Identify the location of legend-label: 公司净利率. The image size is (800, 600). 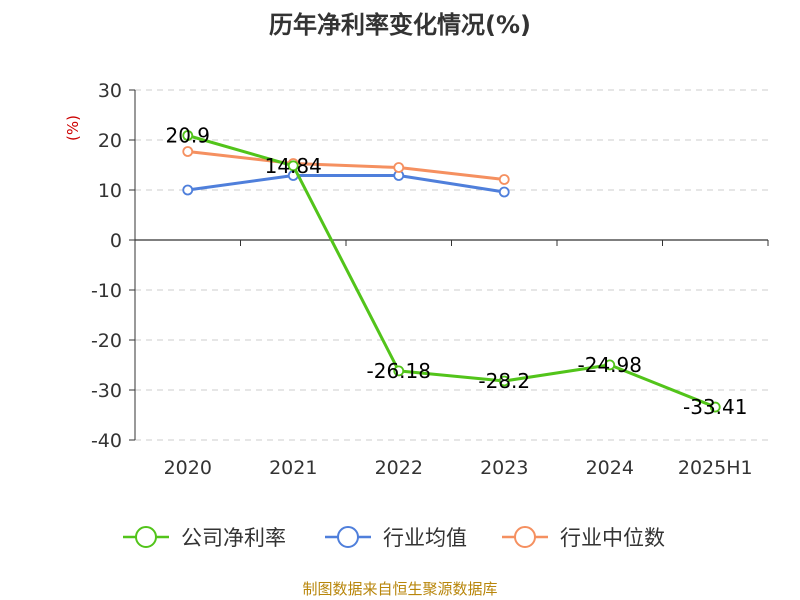
(233, 538).